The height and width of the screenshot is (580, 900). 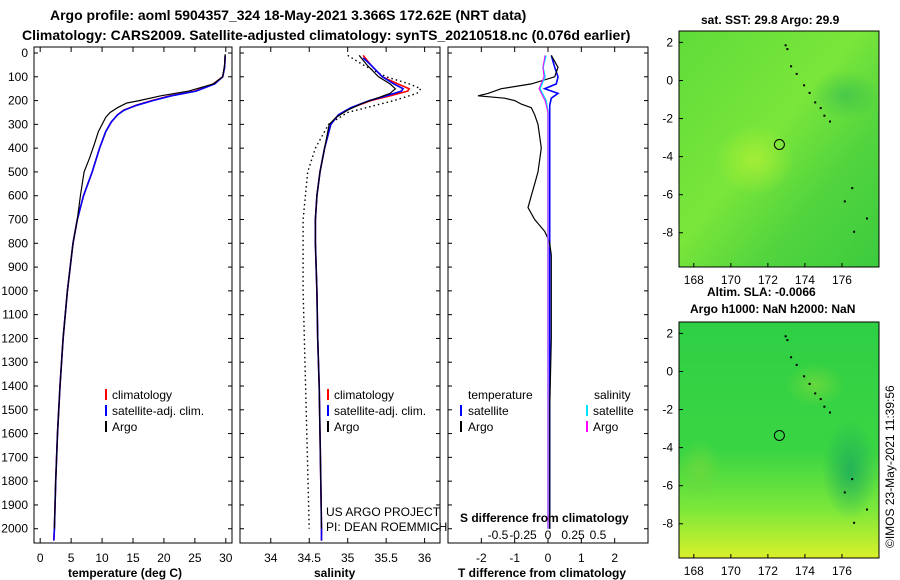 What do you see at coordinates (164, 558) in the screenshot?
I see `x-tick-label: 20` at bounding box center [164, 558].